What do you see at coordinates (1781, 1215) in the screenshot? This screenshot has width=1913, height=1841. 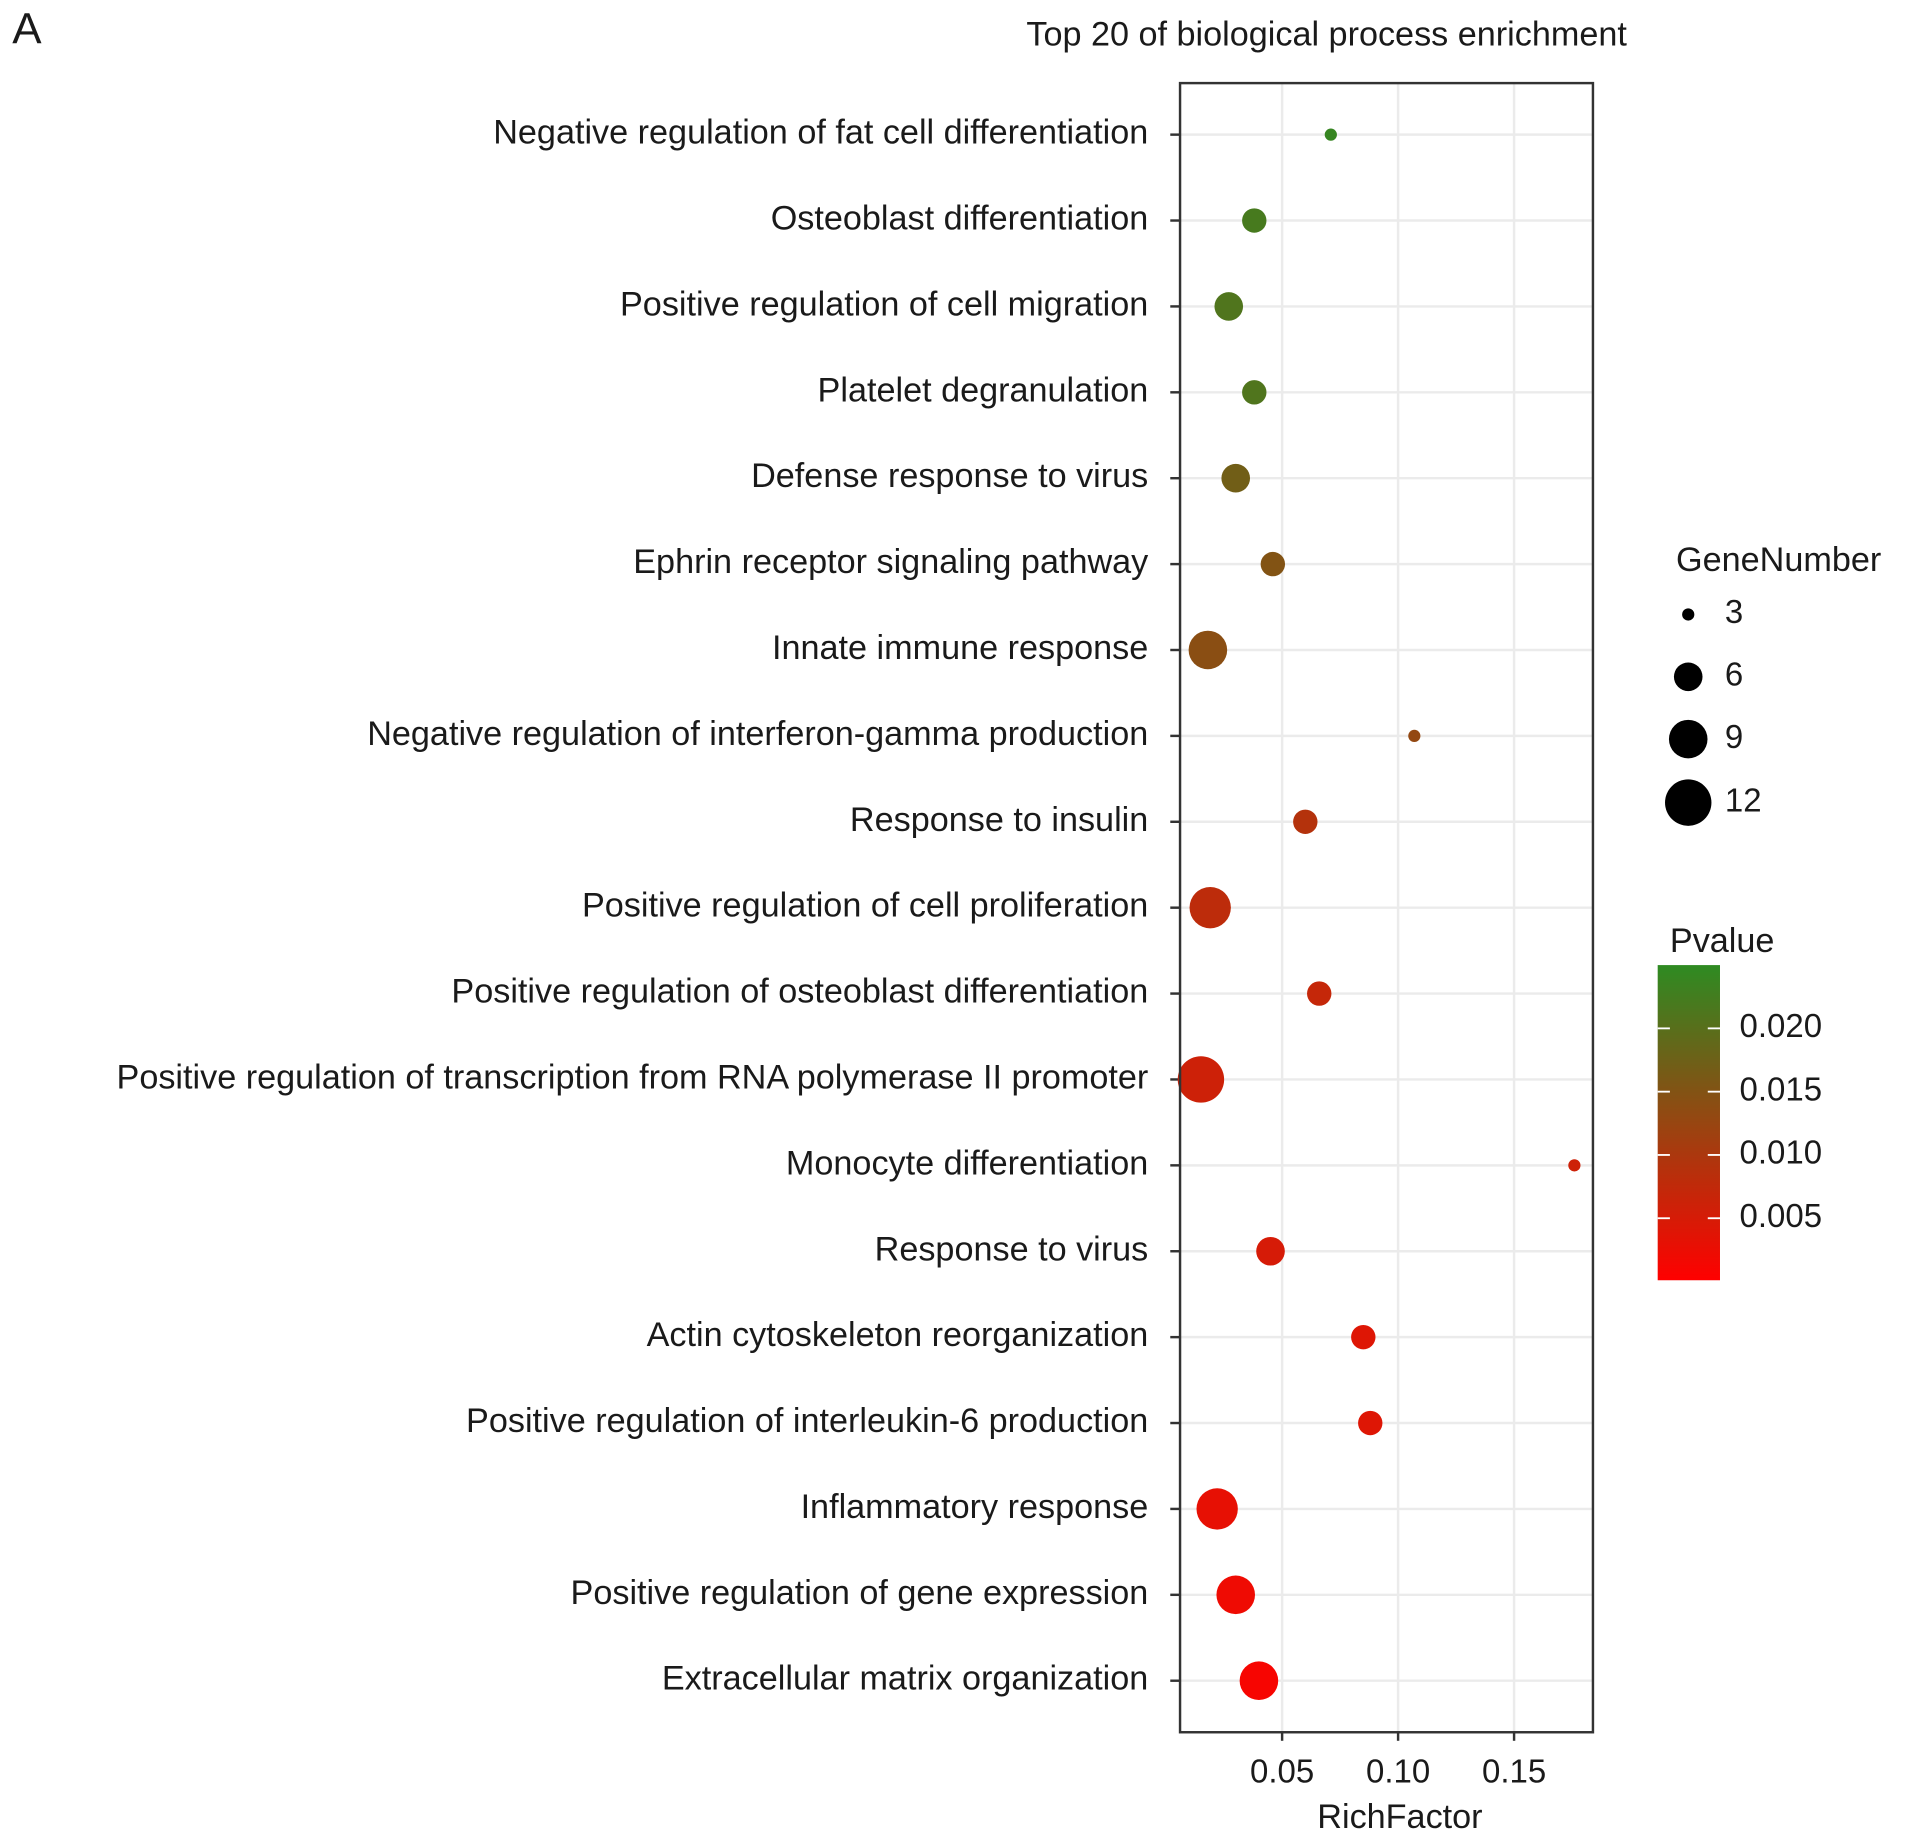 I see `color-bar-label: 0.005` at bounding box center [1781, 1215].